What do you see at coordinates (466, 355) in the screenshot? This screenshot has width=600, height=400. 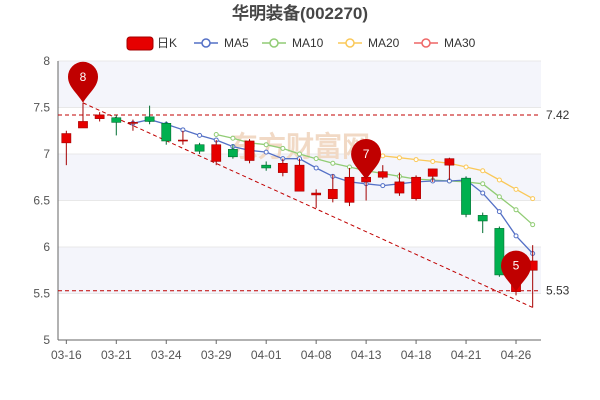 I see `x-tick-label: 04-21` at bounding box center [466, 355].